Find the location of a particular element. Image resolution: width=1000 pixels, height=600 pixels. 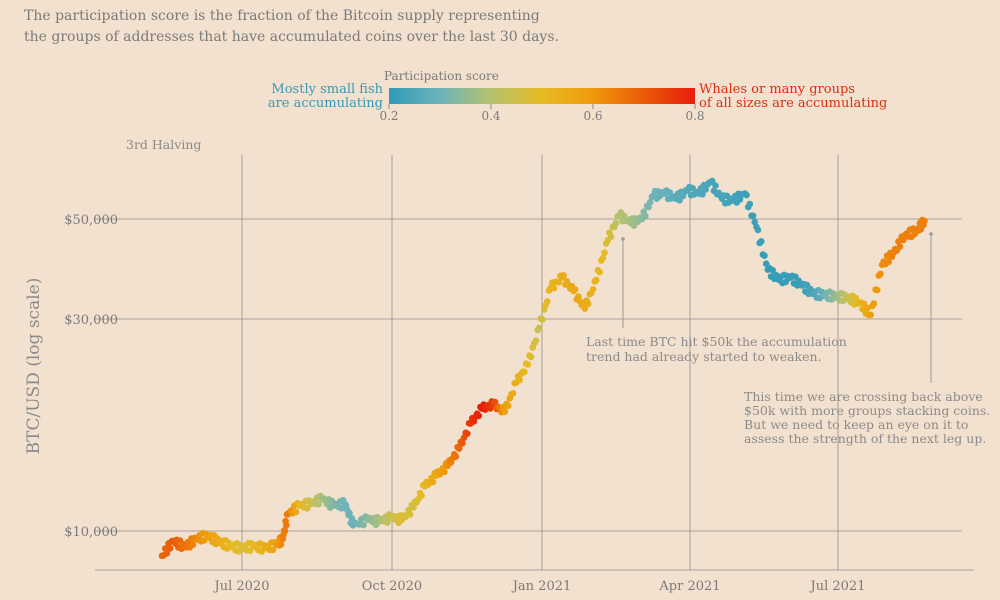

annotation-this-time-line-4: assess the strength of the next leg up. is located at coordinates (865, 438).